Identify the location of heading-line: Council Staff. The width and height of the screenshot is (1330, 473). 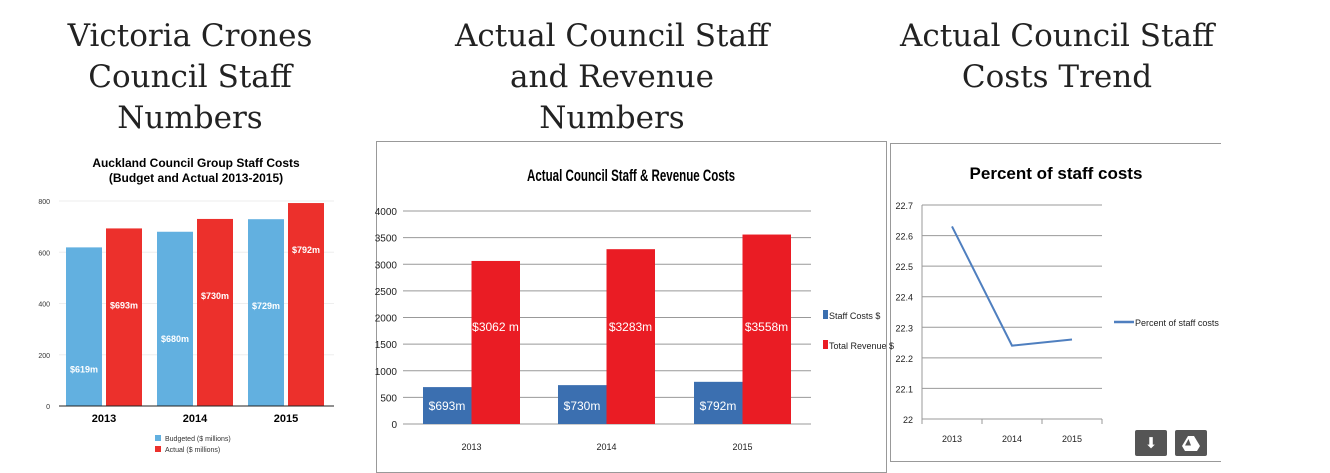
(190, 77).